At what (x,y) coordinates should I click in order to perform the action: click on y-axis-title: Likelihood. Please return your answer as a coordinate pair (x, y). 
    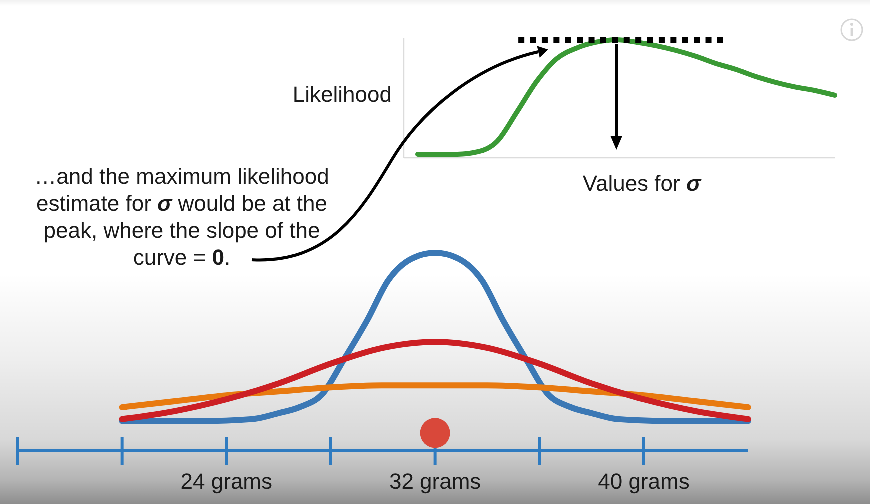
    Looking at the image, I should click on (342, 94).